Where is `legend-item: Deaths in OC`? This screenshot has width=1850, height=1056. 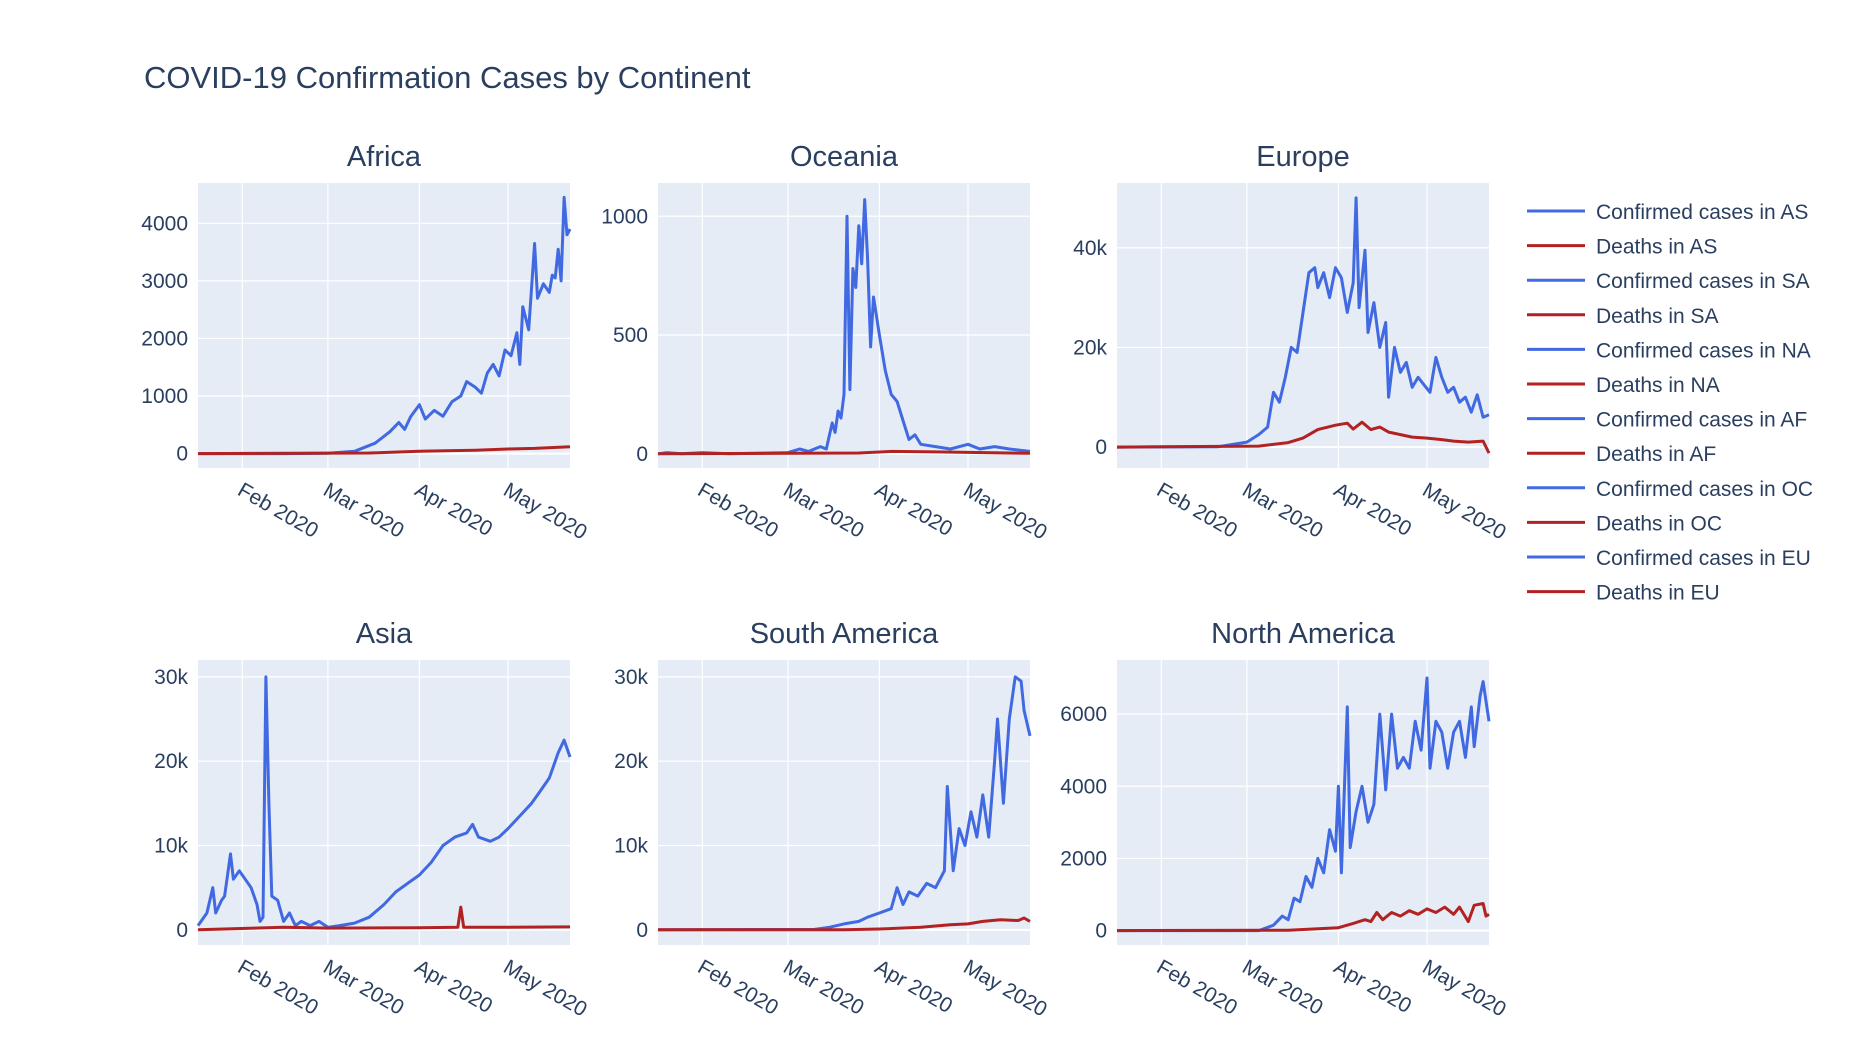 legend-item: Deaths in OC is located at coordinates (1624, 523).